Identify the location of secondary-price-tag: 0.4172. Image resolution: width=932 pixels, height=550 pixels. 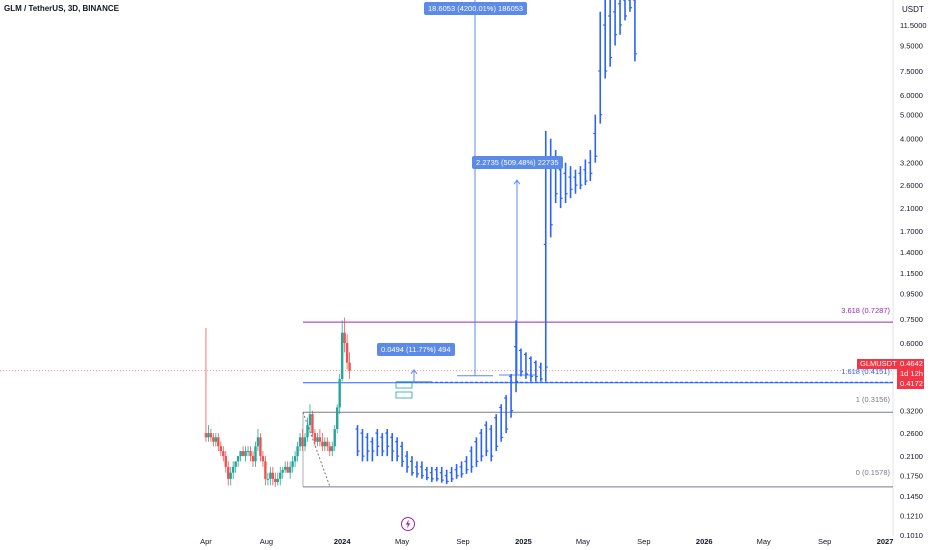
(910, 384).